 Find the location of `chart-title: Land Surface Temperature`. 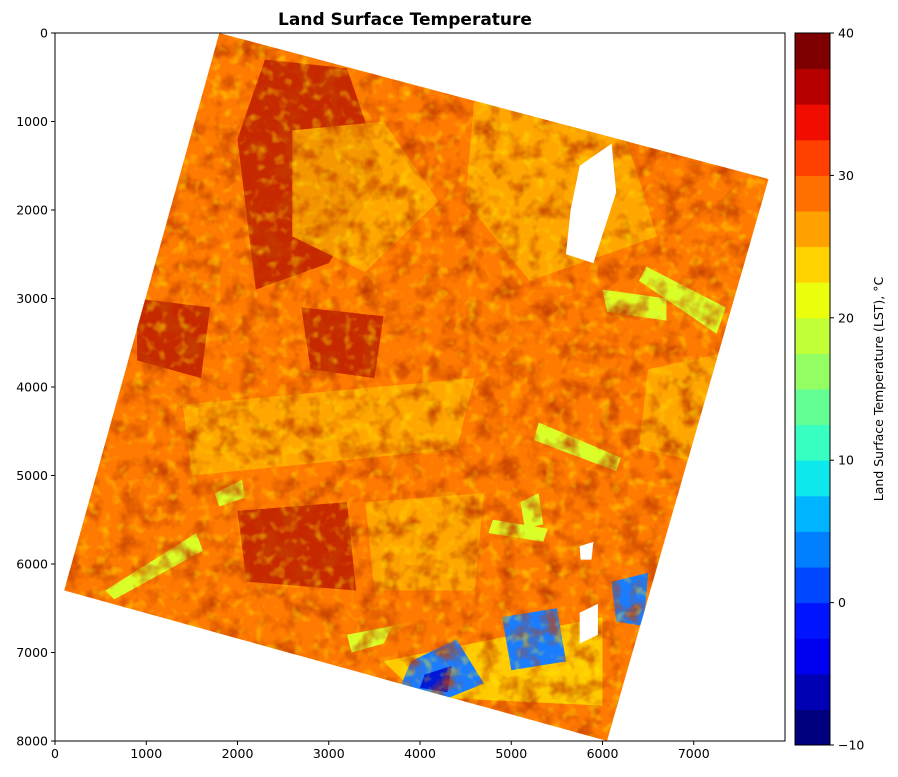

chart-title: Land Surface Temperature is located at coordinates (405, 20).